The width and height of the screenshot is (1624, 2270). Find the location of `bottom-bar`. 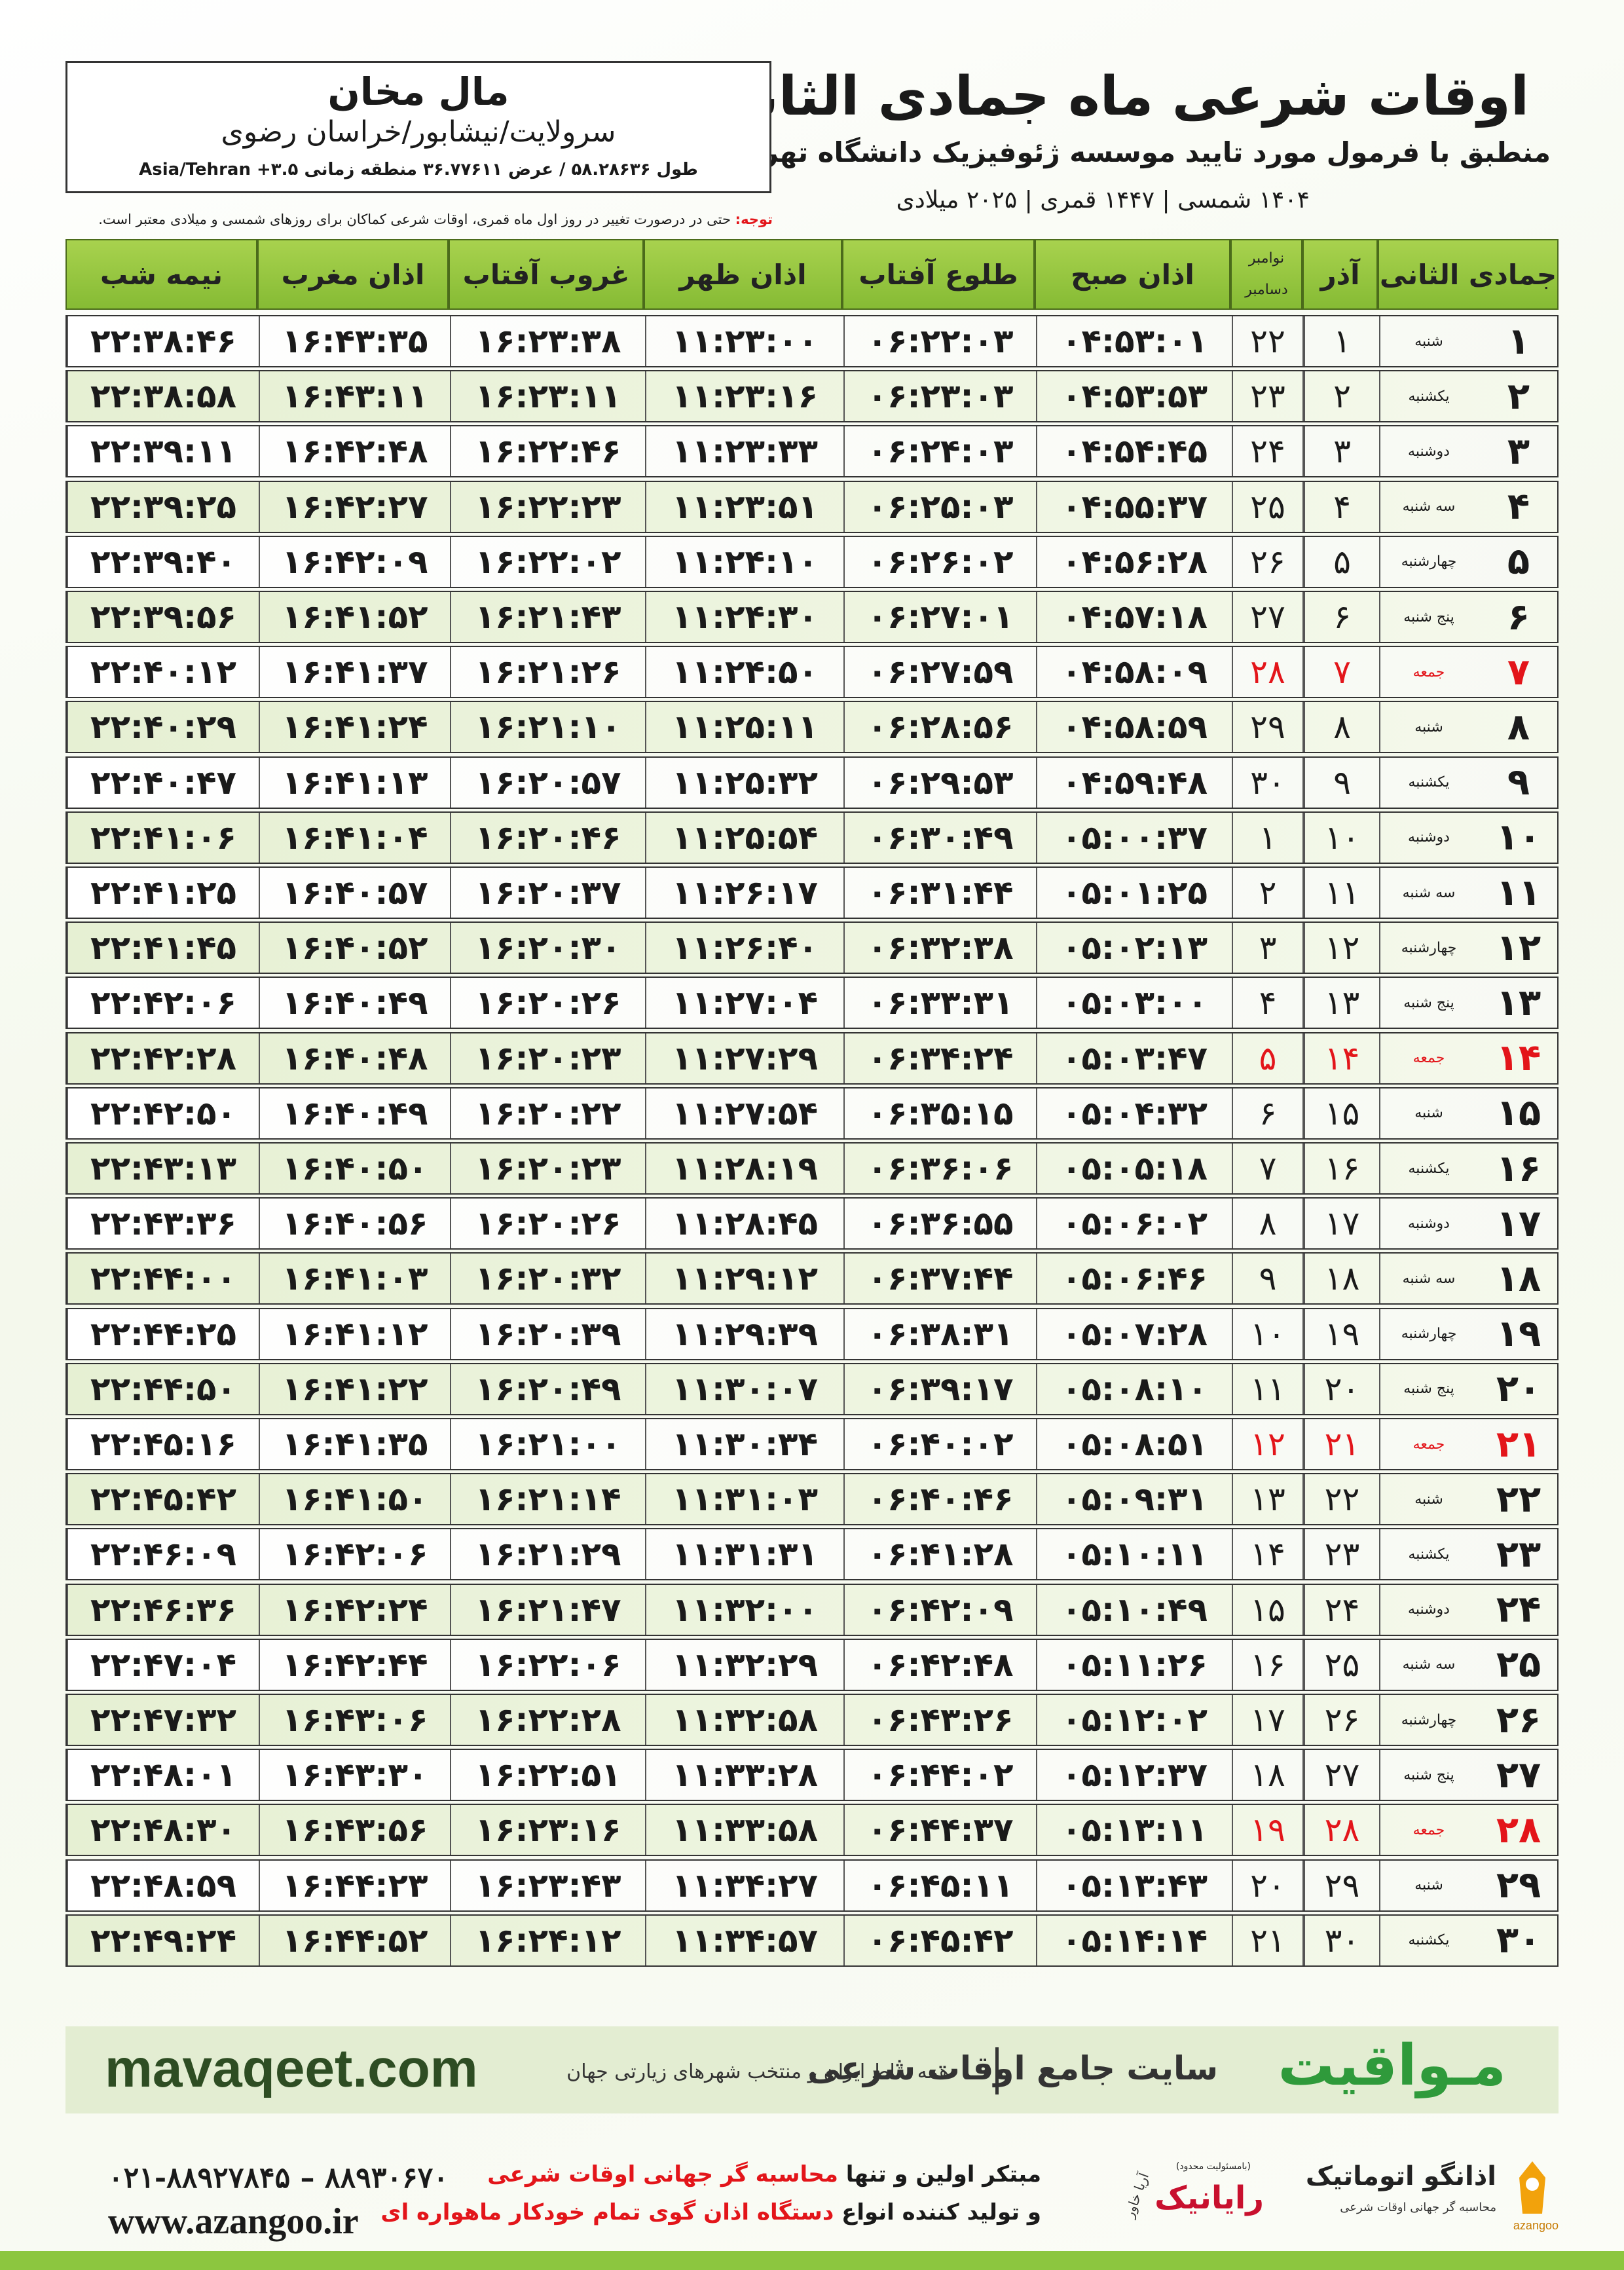

bottom-bar is located at coordinates (812, 2260).